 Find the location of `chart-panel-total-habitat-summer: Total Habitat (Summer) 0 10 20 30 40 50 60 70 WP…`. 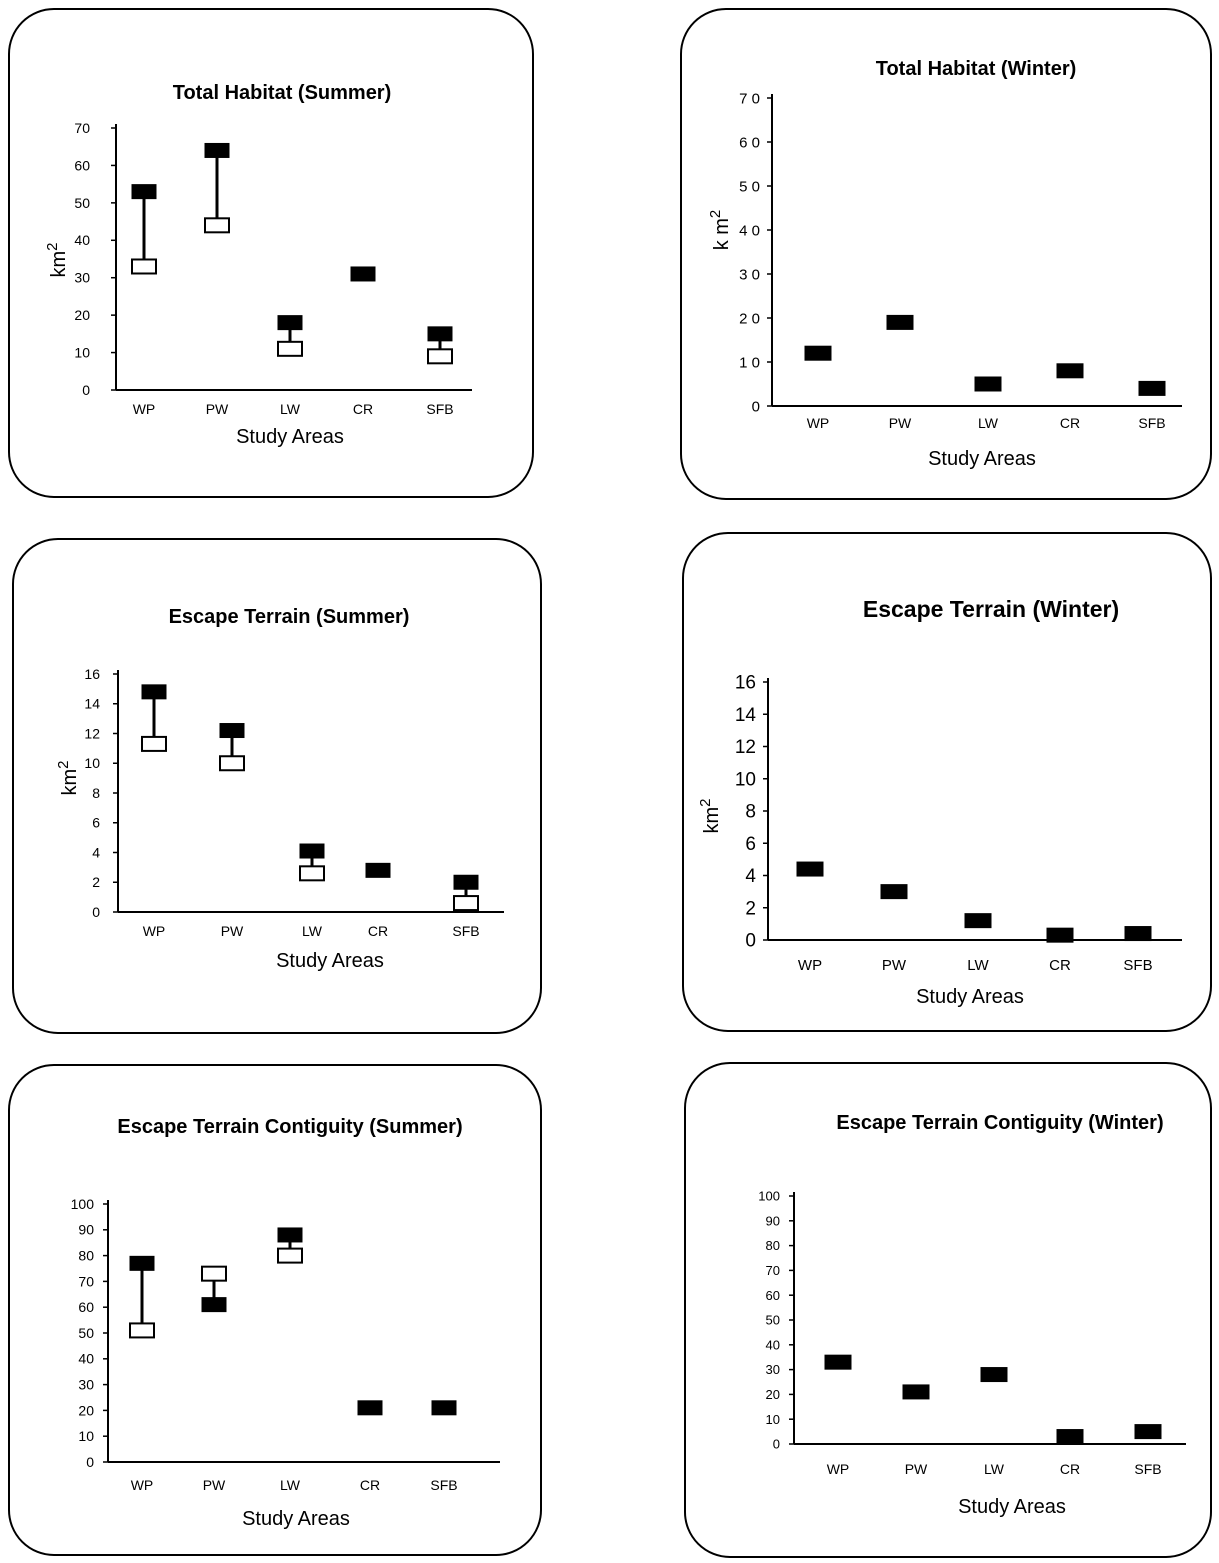

chart-panel-total-habitat-summer: Total Habitat (Summer) 0 10 20 30 40 50 60 70 WP… is located at coordinates (271, 253).